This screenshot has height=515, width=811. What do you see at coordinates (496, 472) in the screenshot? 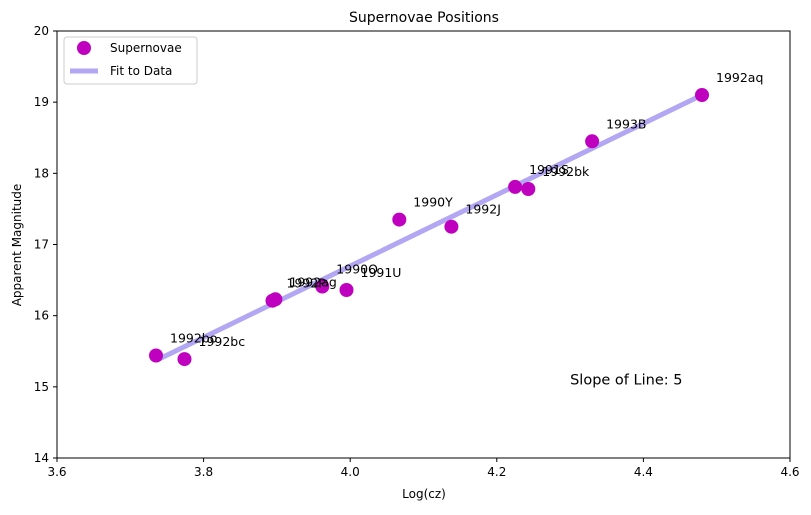
I see `x-tick-label: 4.2` at bounding box center [496, 472].